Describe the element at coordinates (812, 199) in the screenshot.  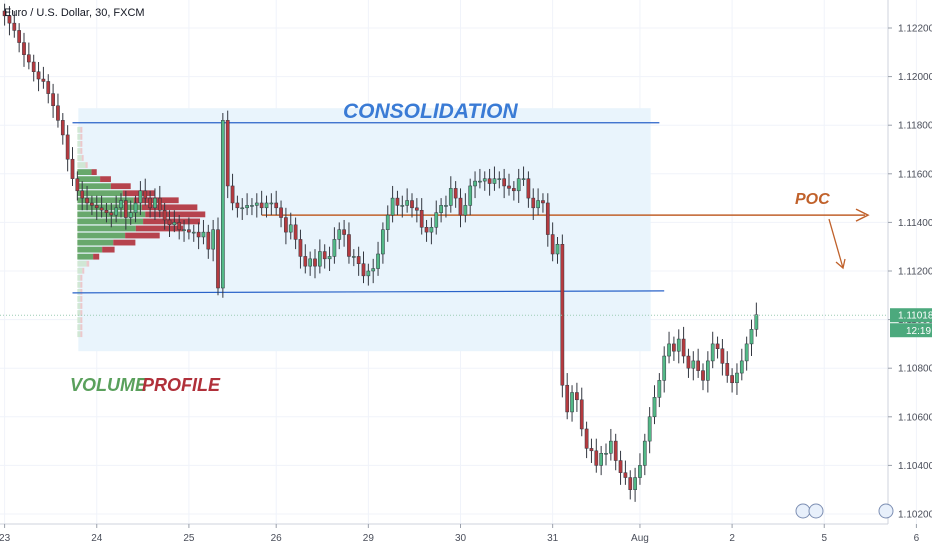
I see `poc-label: POC` at that location.